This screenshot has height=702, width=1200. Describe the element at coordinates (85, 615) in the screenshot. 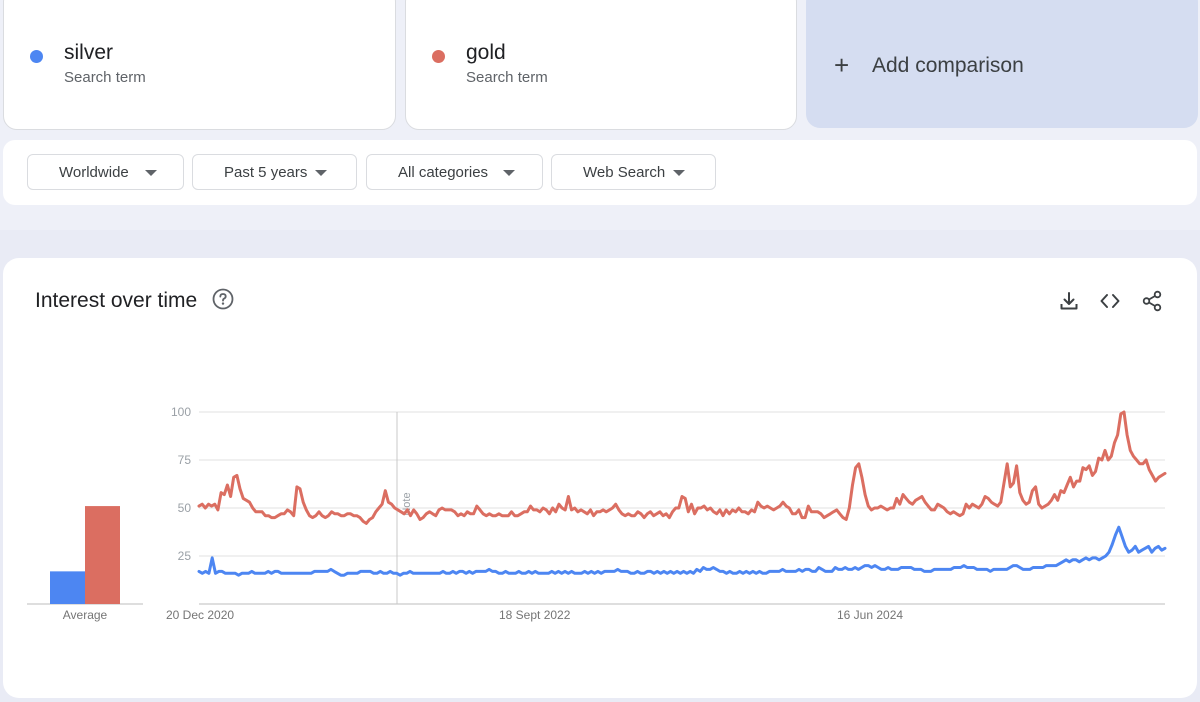

I see `average-label: Average` at that location.